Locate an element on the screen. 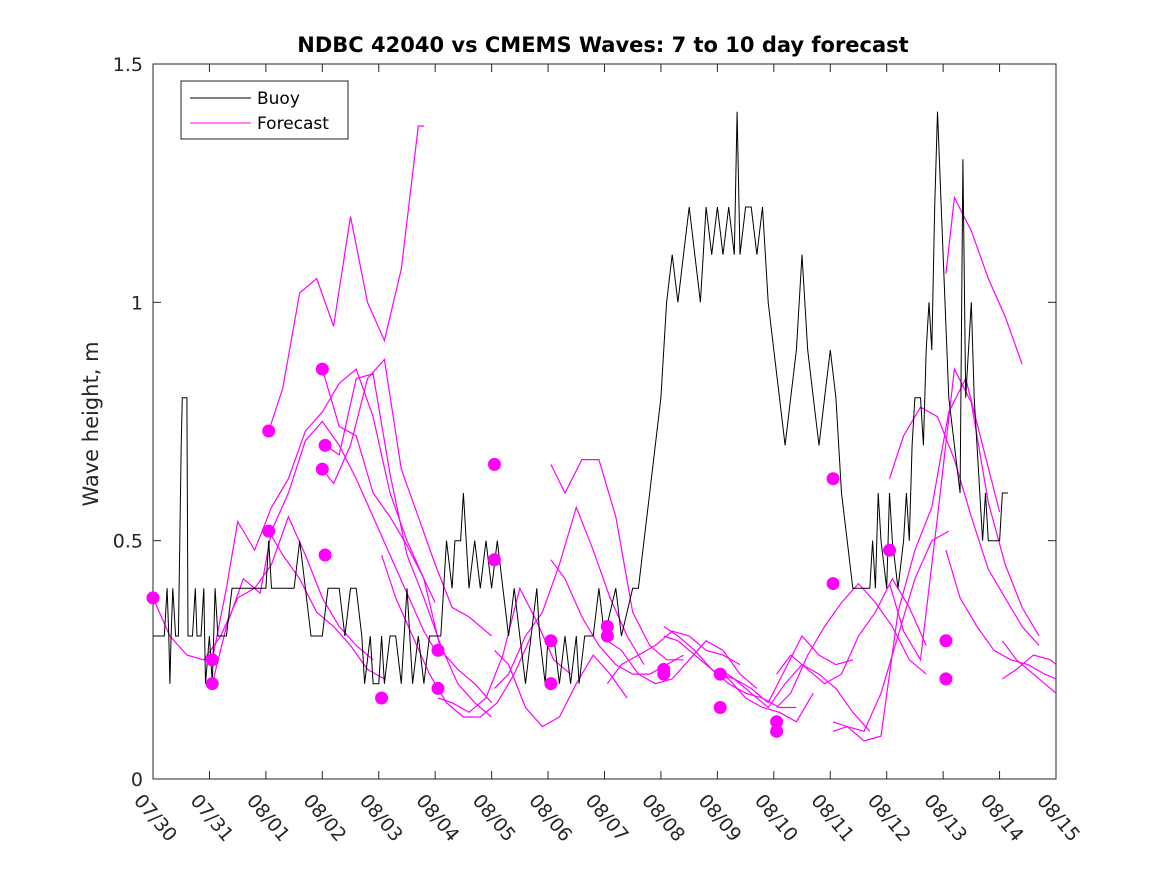 The height and width of the screenshot is (879, 1167). y-tick-label-2: 1 is located at coordinates (137, 303).